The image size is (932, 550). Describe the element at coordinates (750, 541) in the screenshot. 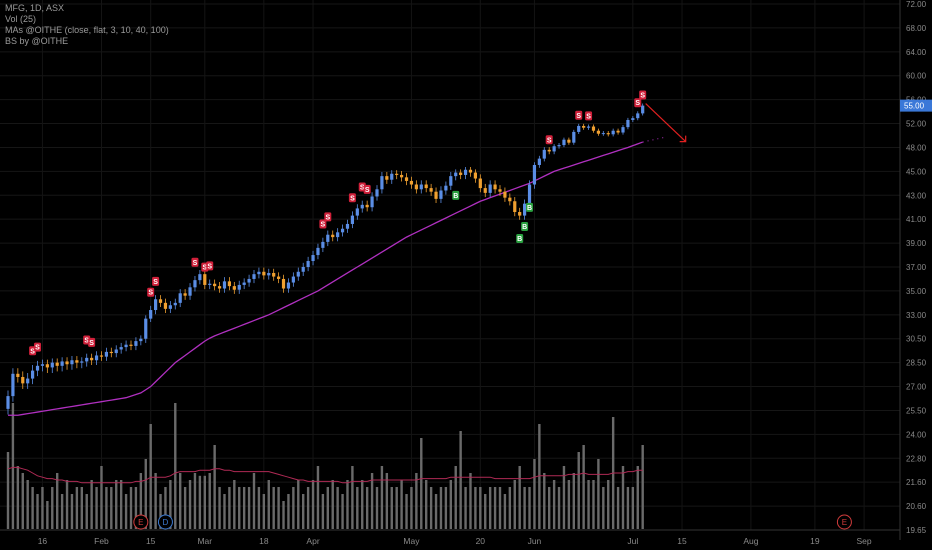

I see `time-tick-label: Aug` at that location.